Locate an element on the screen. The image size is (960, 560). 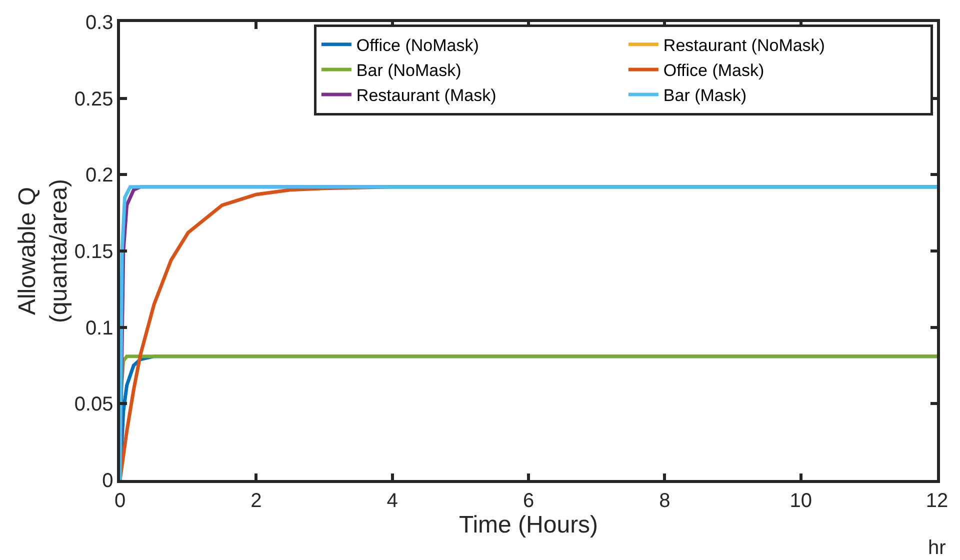
x-tick-label: 10 is located at coordinates (801, 501).